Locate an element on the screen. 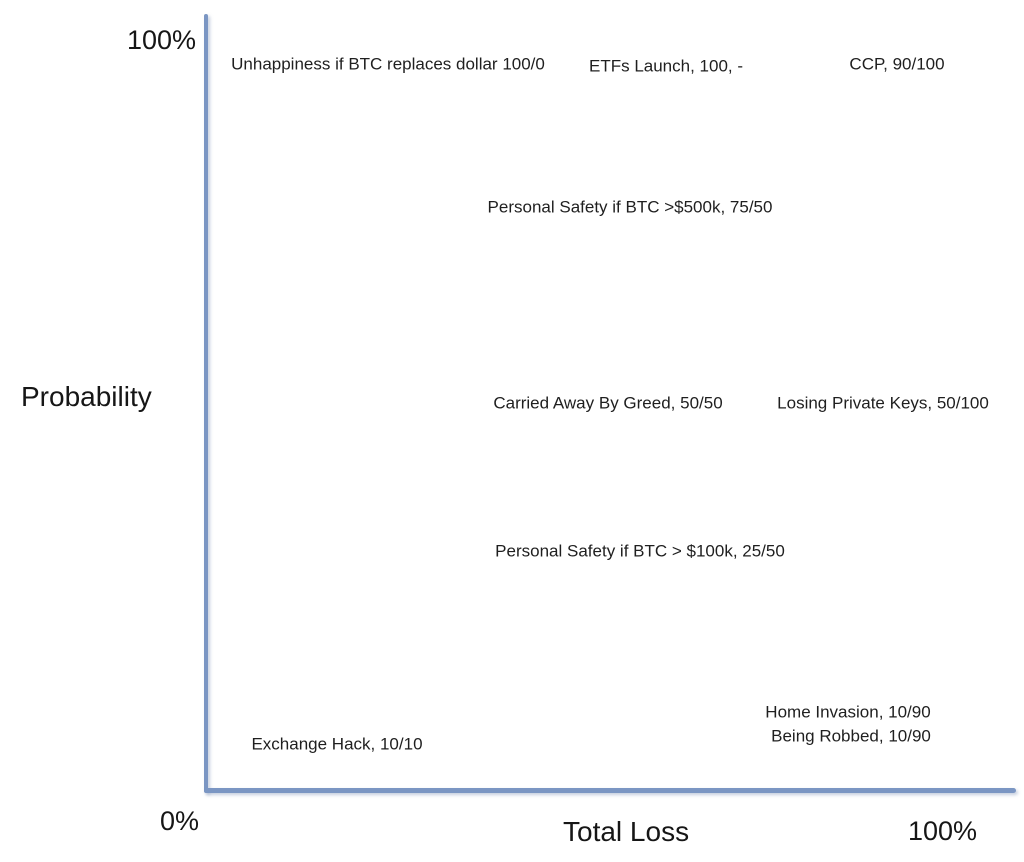  data-point-label: Unhappiness if BTC replaces dollar 100/0 is located at coordinates (388, 64).